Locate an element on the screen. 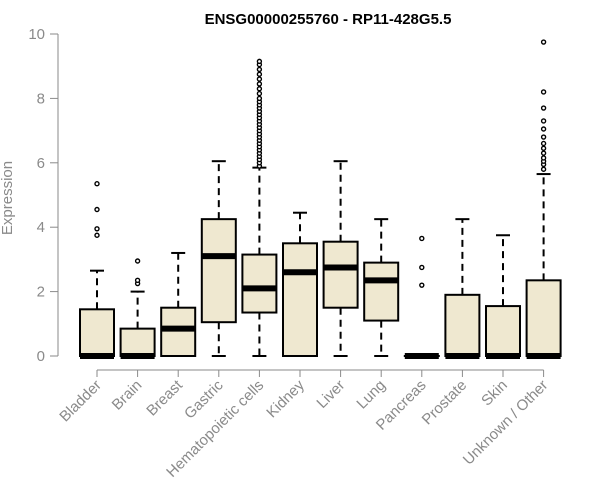  chart-title: ENSG00000255760 - RP11-428G5.5 is located at coordinates (328, 19).